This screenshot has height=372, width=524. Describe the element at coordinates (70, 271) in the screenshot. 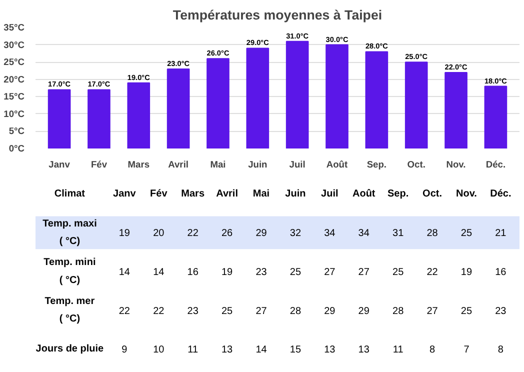

I see `y-tick-label: Temp. mini ( °C)` at that location.